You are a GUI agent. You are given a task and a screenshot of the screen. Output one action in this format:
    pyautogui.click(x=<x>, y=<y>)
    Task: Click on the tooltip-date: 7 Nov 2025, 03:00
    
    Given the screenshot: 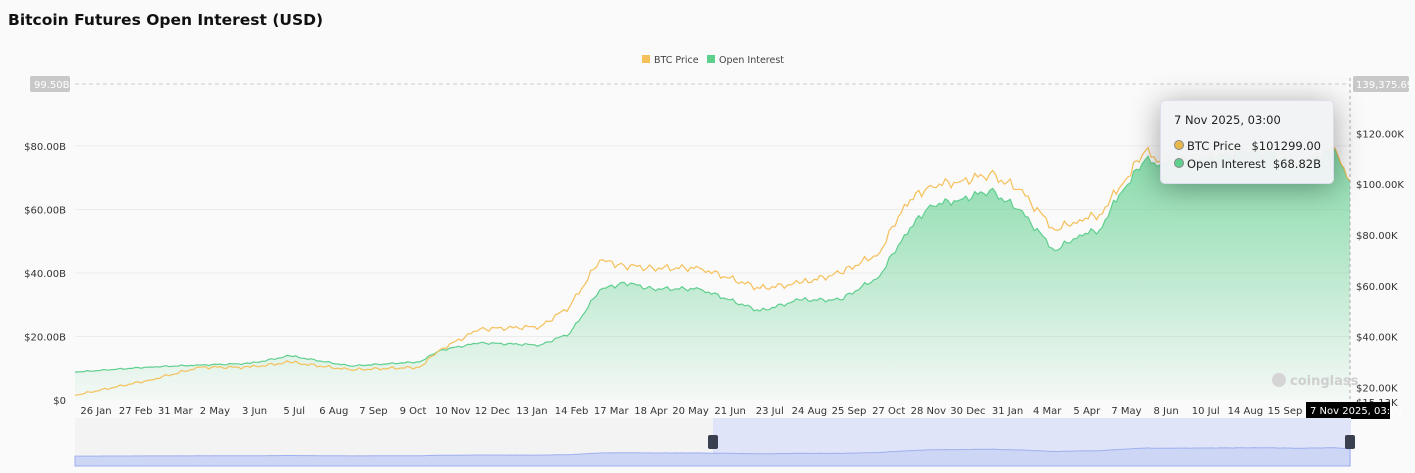 What is the action you would take?
    pyautogui.click(x=1227, y=120)
    